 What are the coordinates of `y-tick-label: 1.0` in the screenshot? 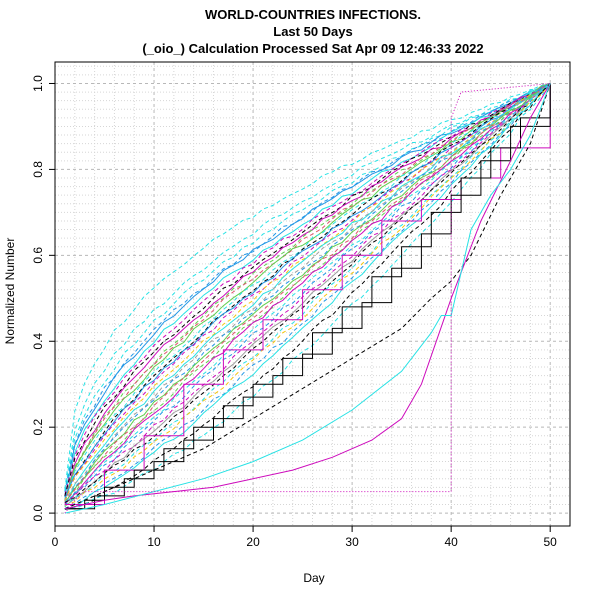 It's located at (38, 83).